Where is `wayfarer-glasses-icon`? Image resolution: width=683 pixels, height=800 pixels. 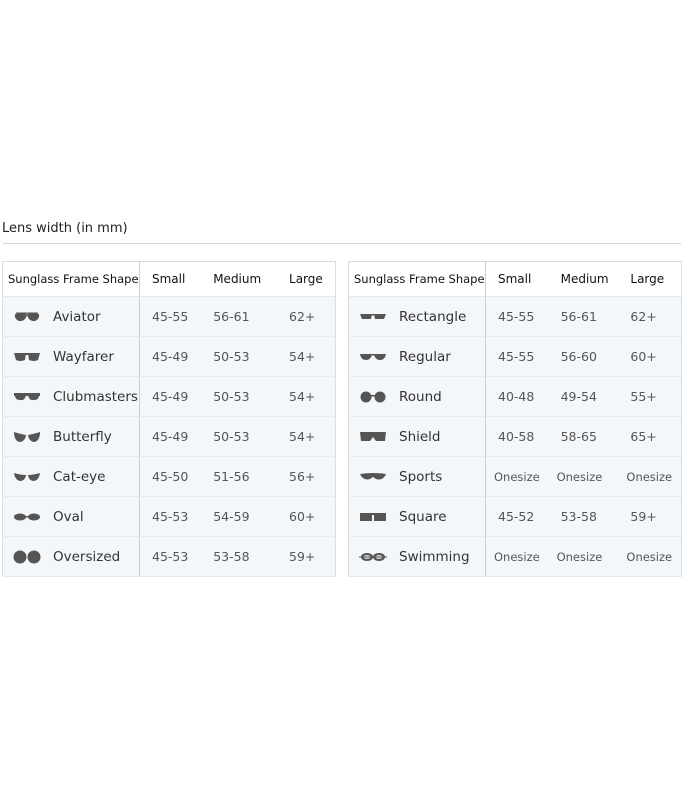 wayfarer-glasses-icon is located at coordinates (27, 356).